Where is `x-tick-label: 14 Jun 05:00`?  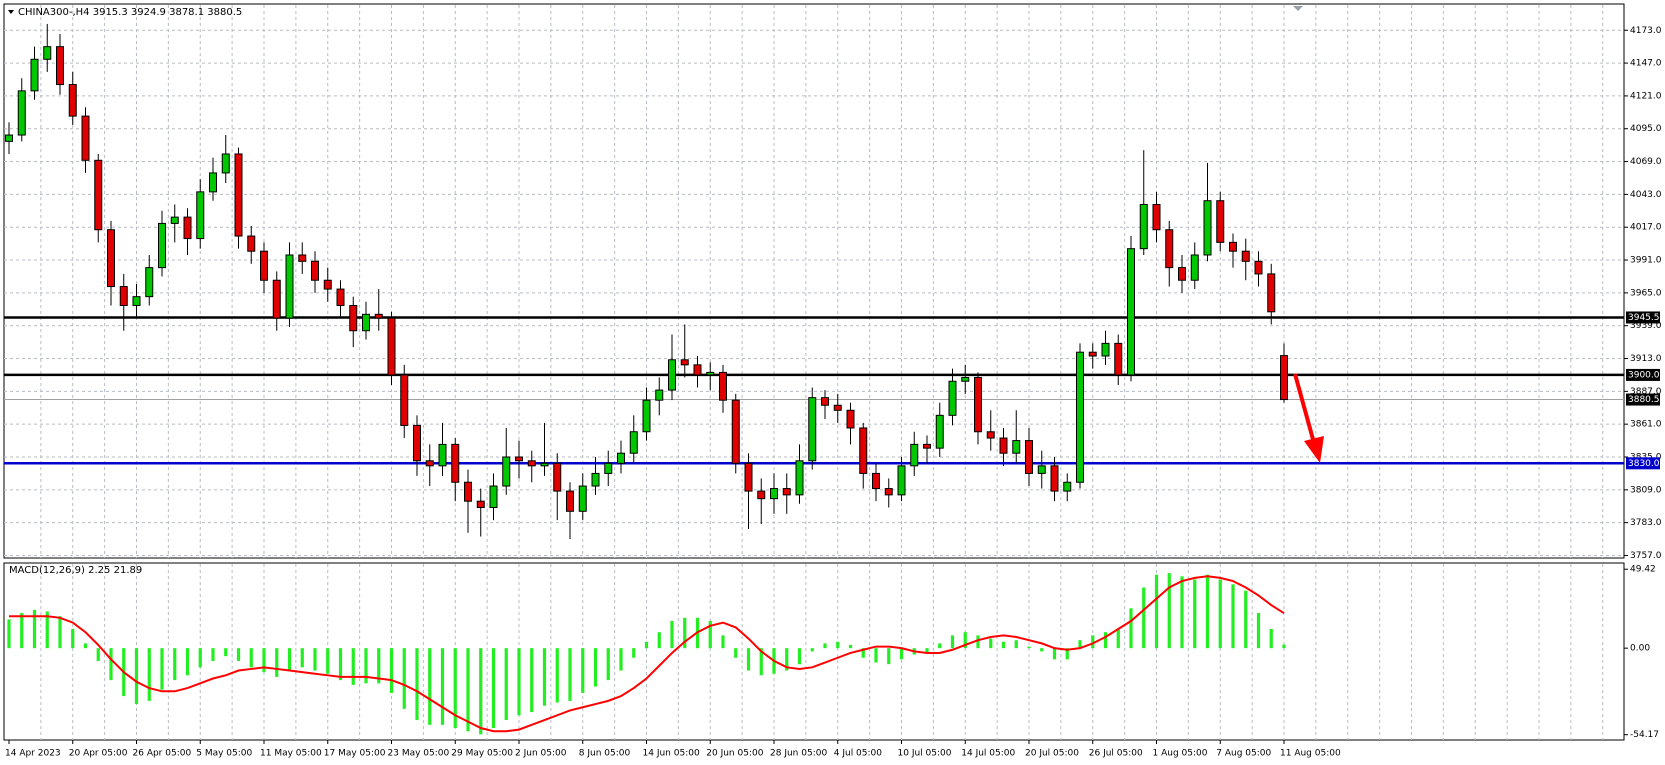
x-tick-label: 14 Jun 05:00 is located at coordinates (671, 754).